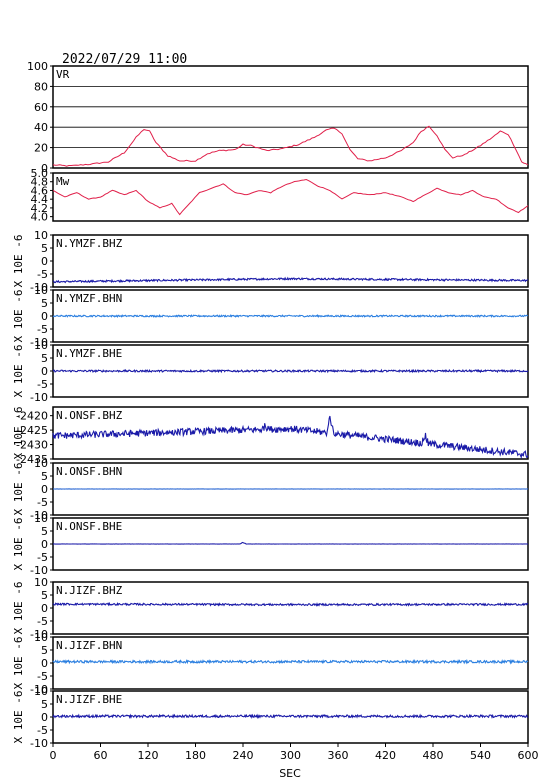 The width and height of the screenshot is (554, 781). Describe the element at coordinates (32, 430) in the screenshot. I see `y-tick-label: -2425` at that location.